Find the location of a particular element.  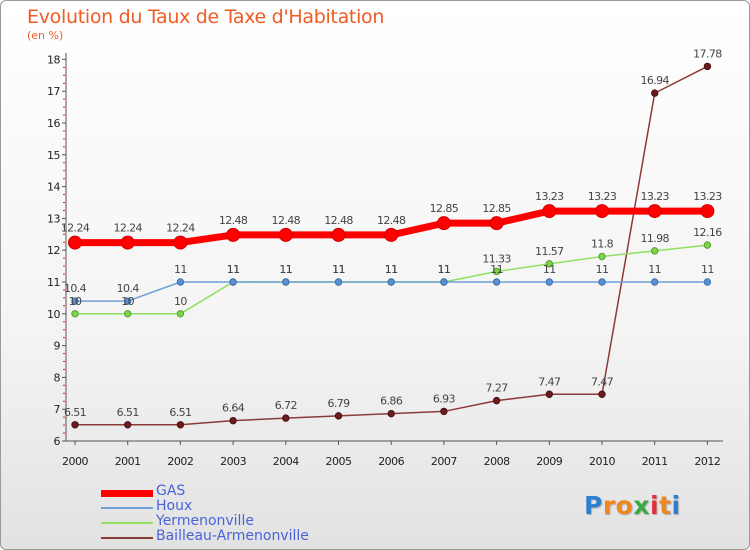

x-tick-label: 2008 is located at coordinates (497, 461).